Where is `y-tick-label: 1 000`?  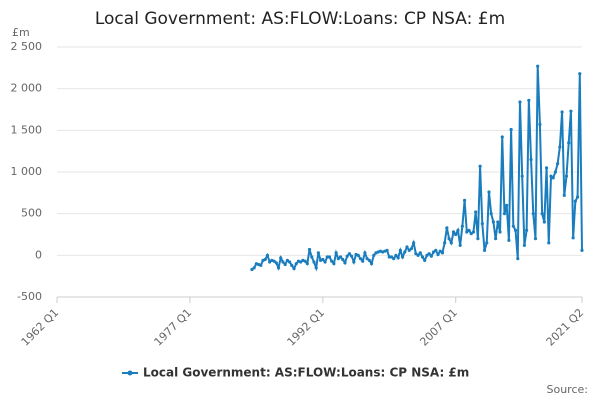
y-tick-label: 1 000 is located at coordinates (27, 171).